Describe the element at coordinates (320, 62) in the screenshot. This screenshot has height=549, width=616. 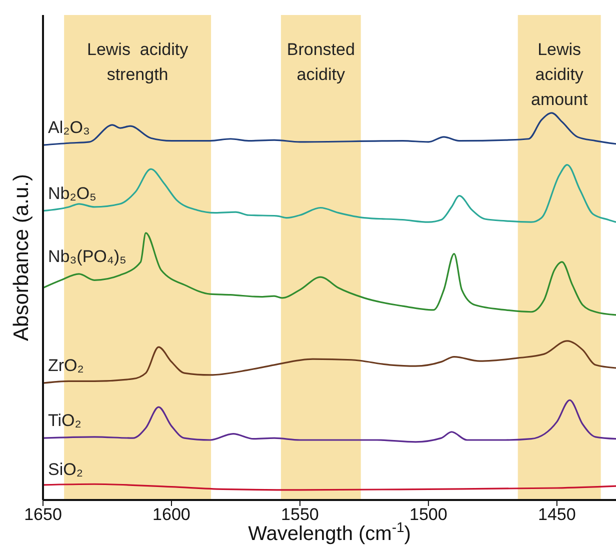
I see `band-label: Bronsted acidity` at that location.